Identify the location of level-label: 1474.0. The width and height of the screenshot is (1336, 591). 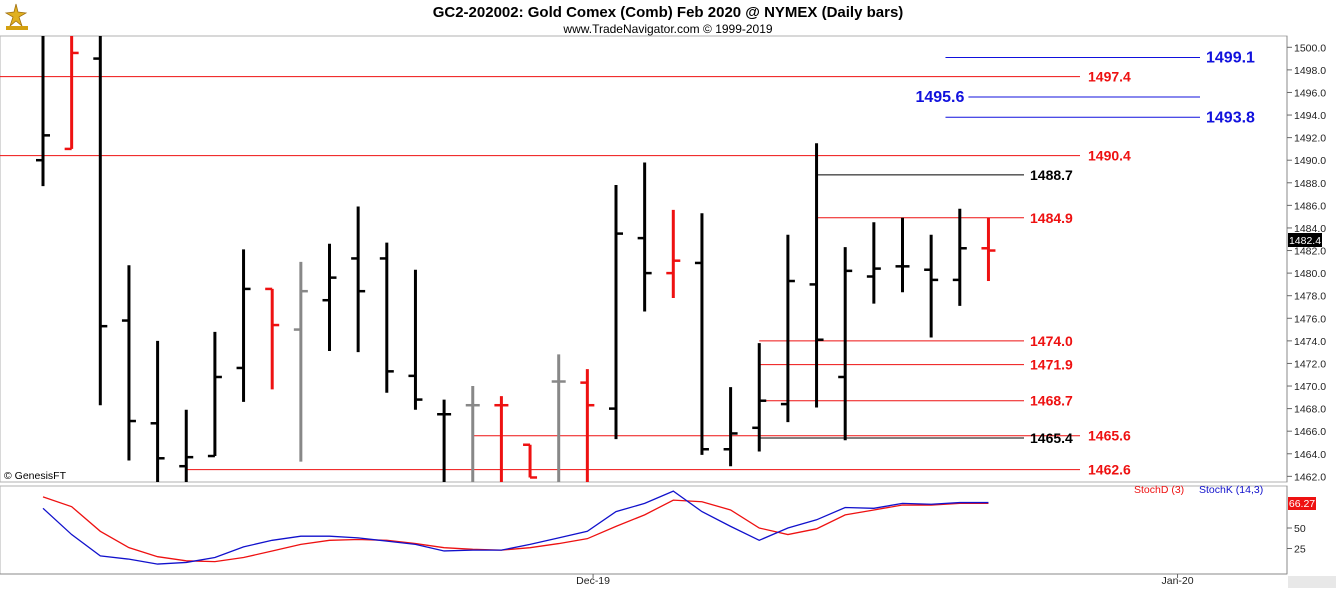
(1051, 341).